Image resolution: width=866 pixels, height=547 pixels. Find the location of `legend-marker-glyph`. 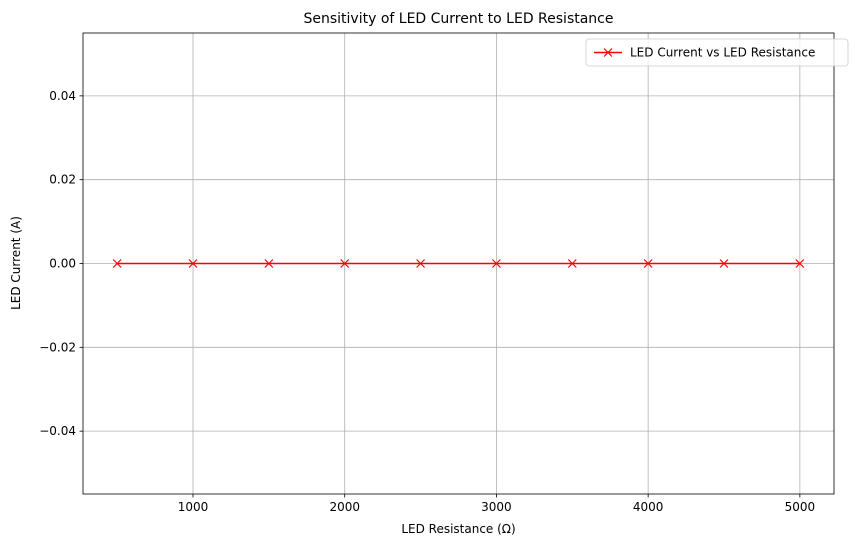

legend-marker-glyph is located at coordinates (608, 52).